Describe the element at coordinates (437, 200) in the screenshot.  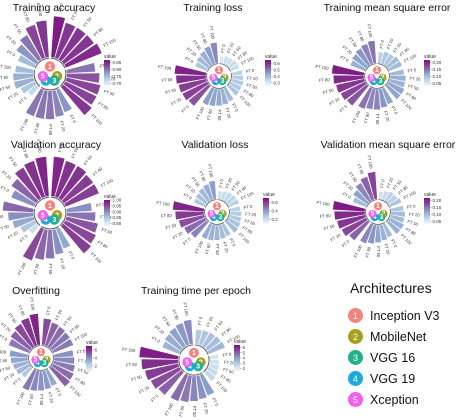
I see `colorbar-tick-label: 0.20` at that location.